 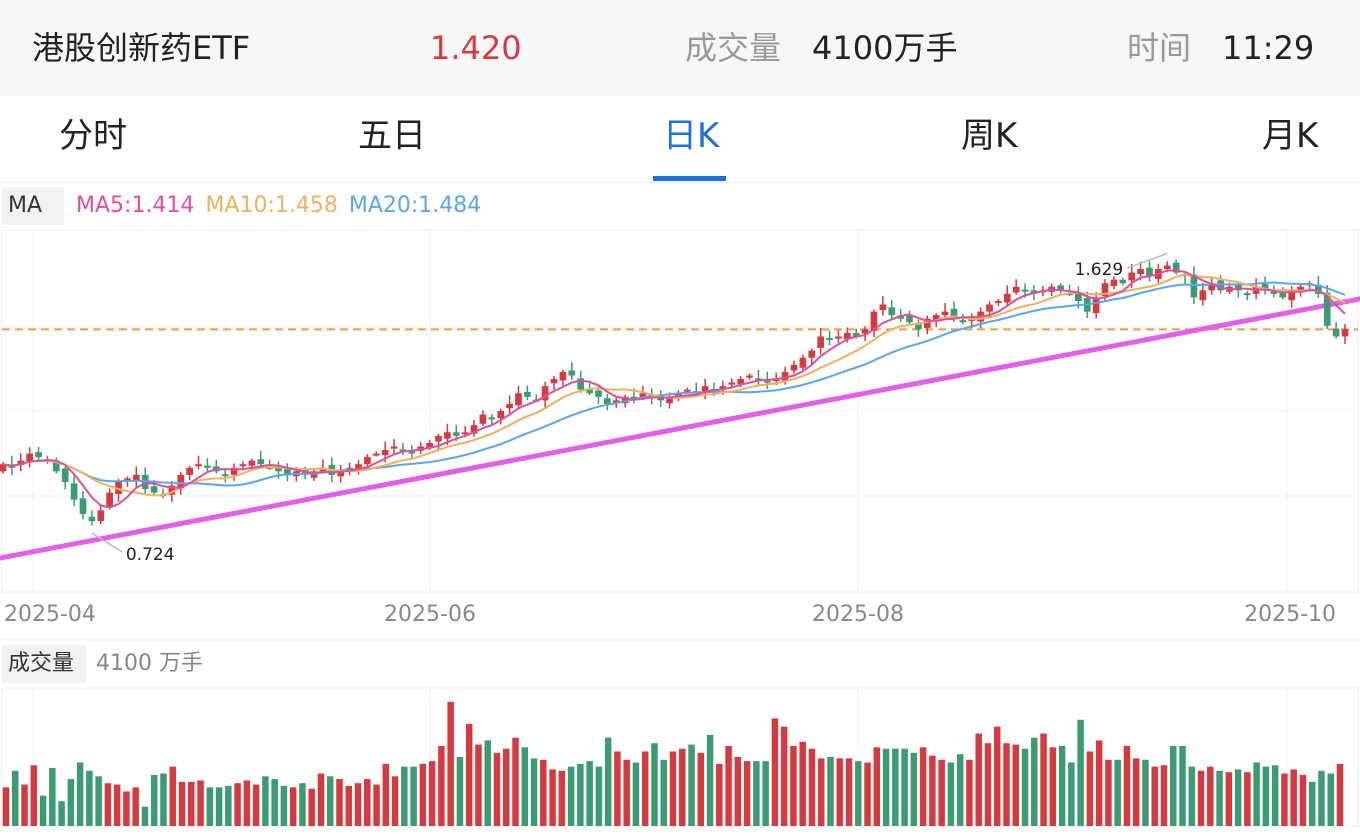 What do you see at coordinates (1290, 136) in the screenshot?
I see `tab-monthly-k: 月K` at bounding box center [1290, 136].